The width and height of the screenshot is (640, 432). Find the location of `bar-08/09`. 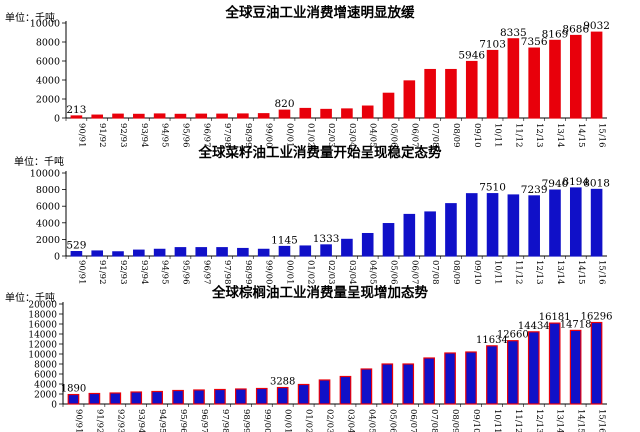

bar-08/09 is located at coordinates (450, 378).